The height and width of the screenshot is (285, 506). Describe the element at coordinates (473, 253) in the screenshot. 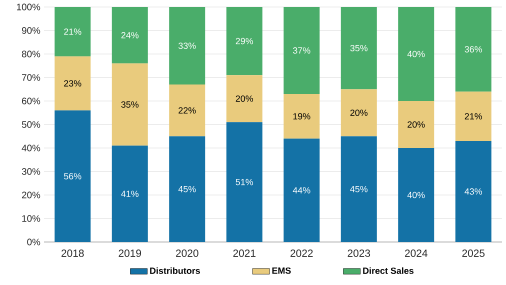

I see `x-tick-label: 2025` at that location.